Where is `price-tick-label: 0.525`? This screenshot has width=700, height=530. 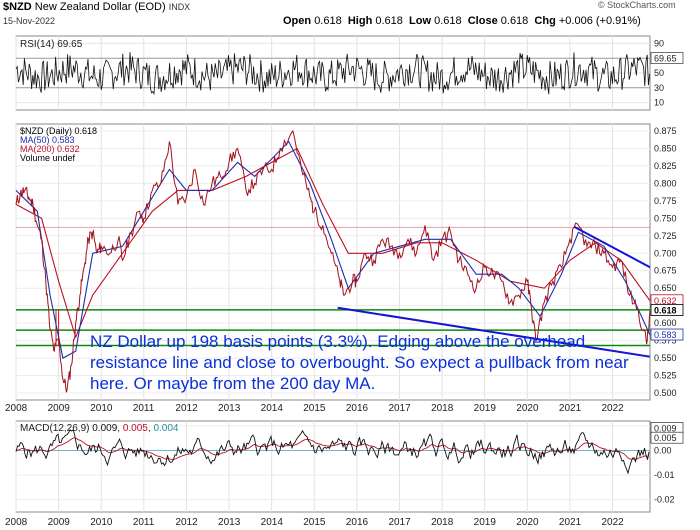 price-tick-label: 0.525 is located at coordinates (665, 376).